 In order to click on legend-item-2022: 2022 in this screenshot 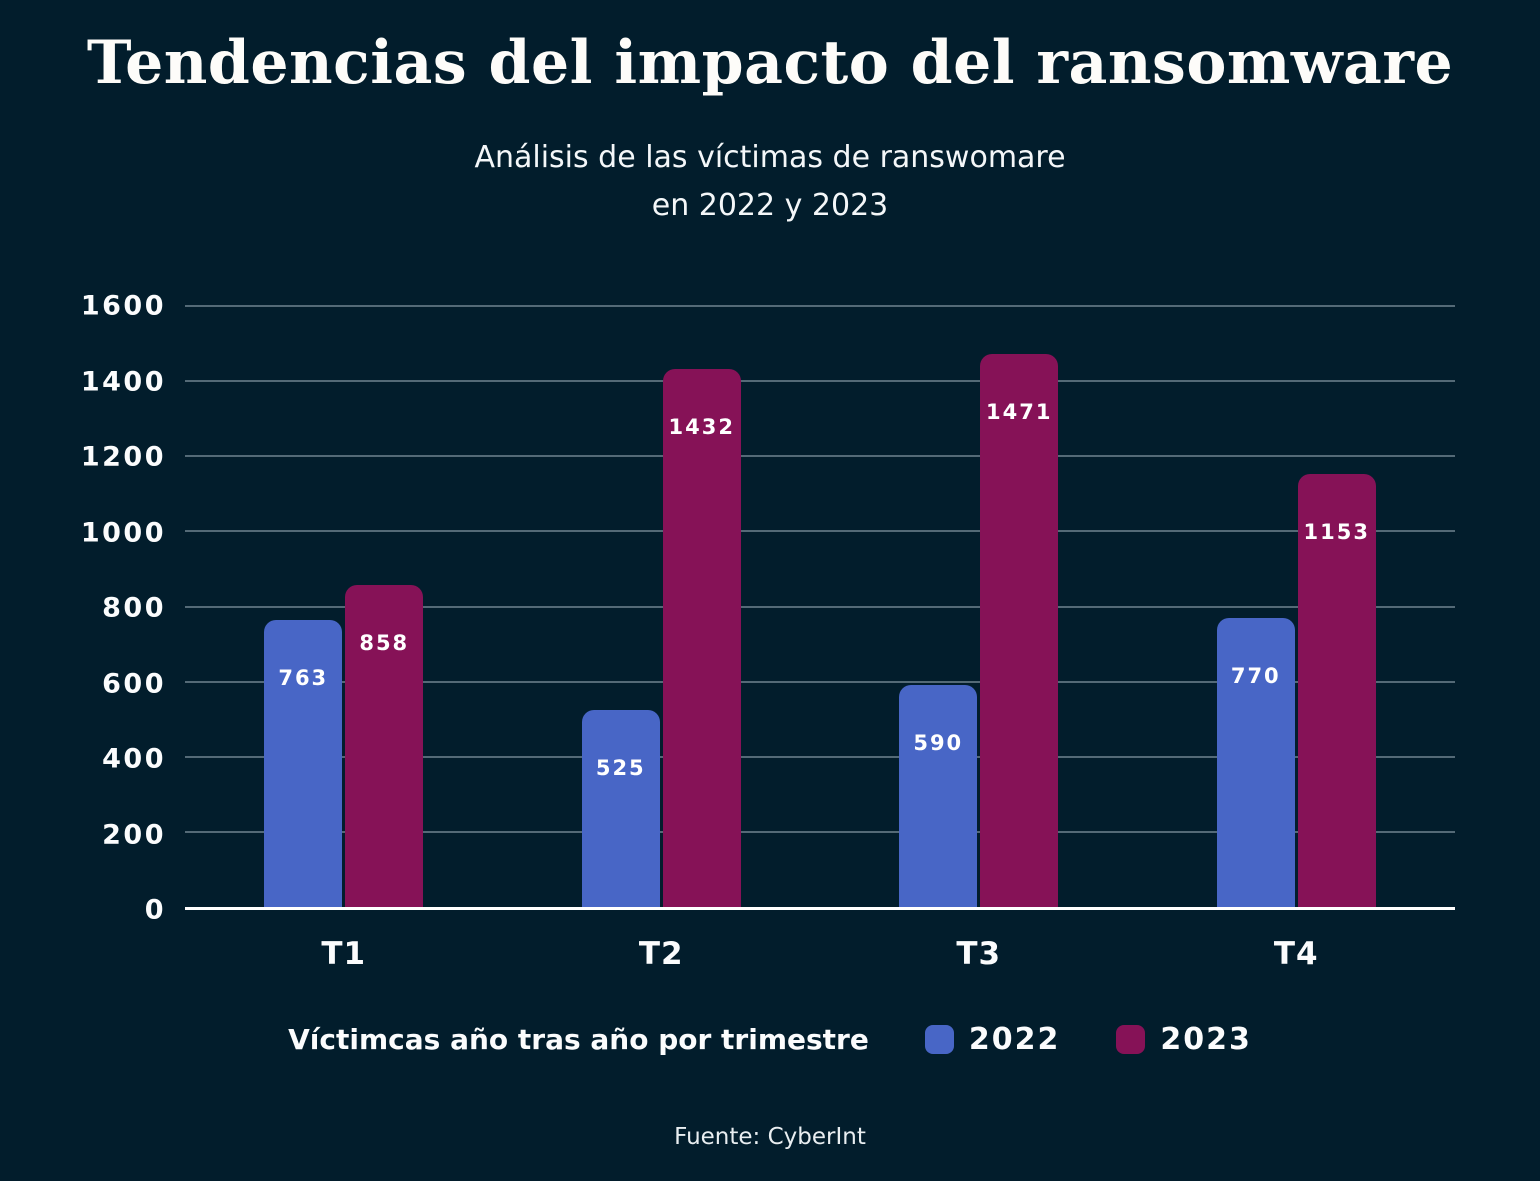, I will do `click(992, 1039)`.